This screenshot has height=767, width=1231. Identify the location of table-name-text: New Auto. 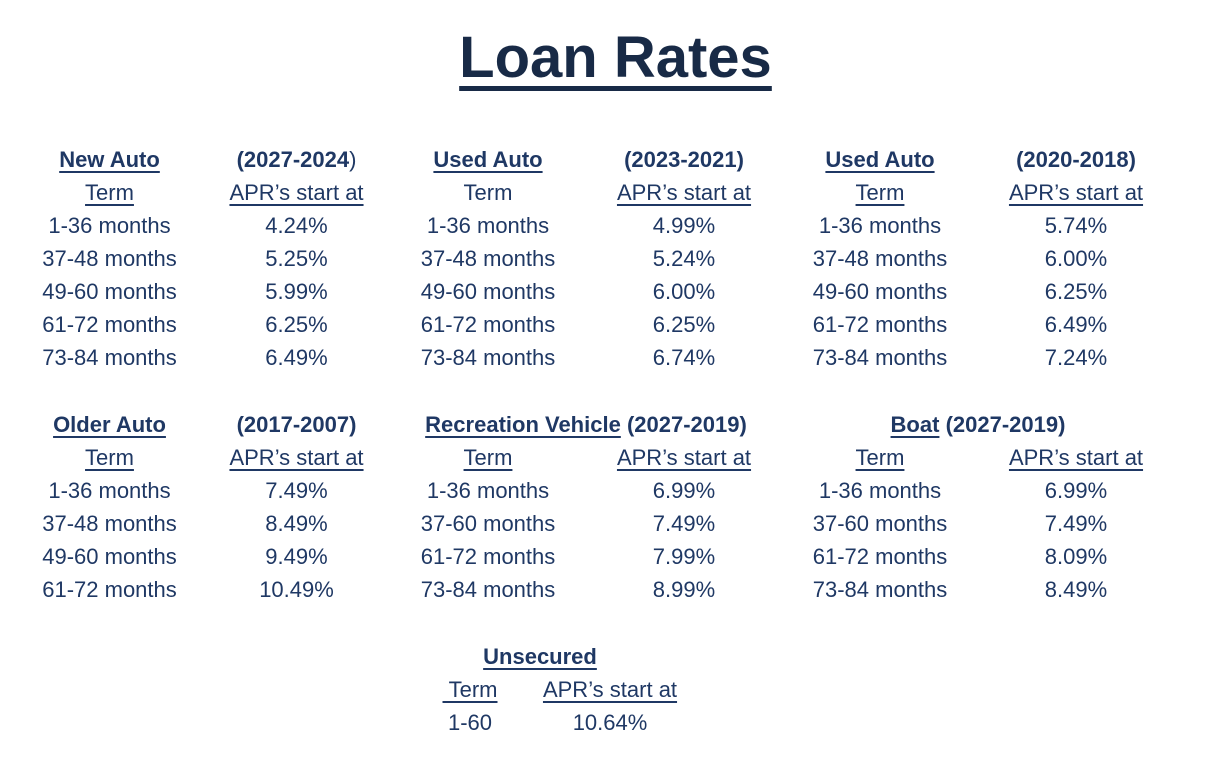
(109, 160).